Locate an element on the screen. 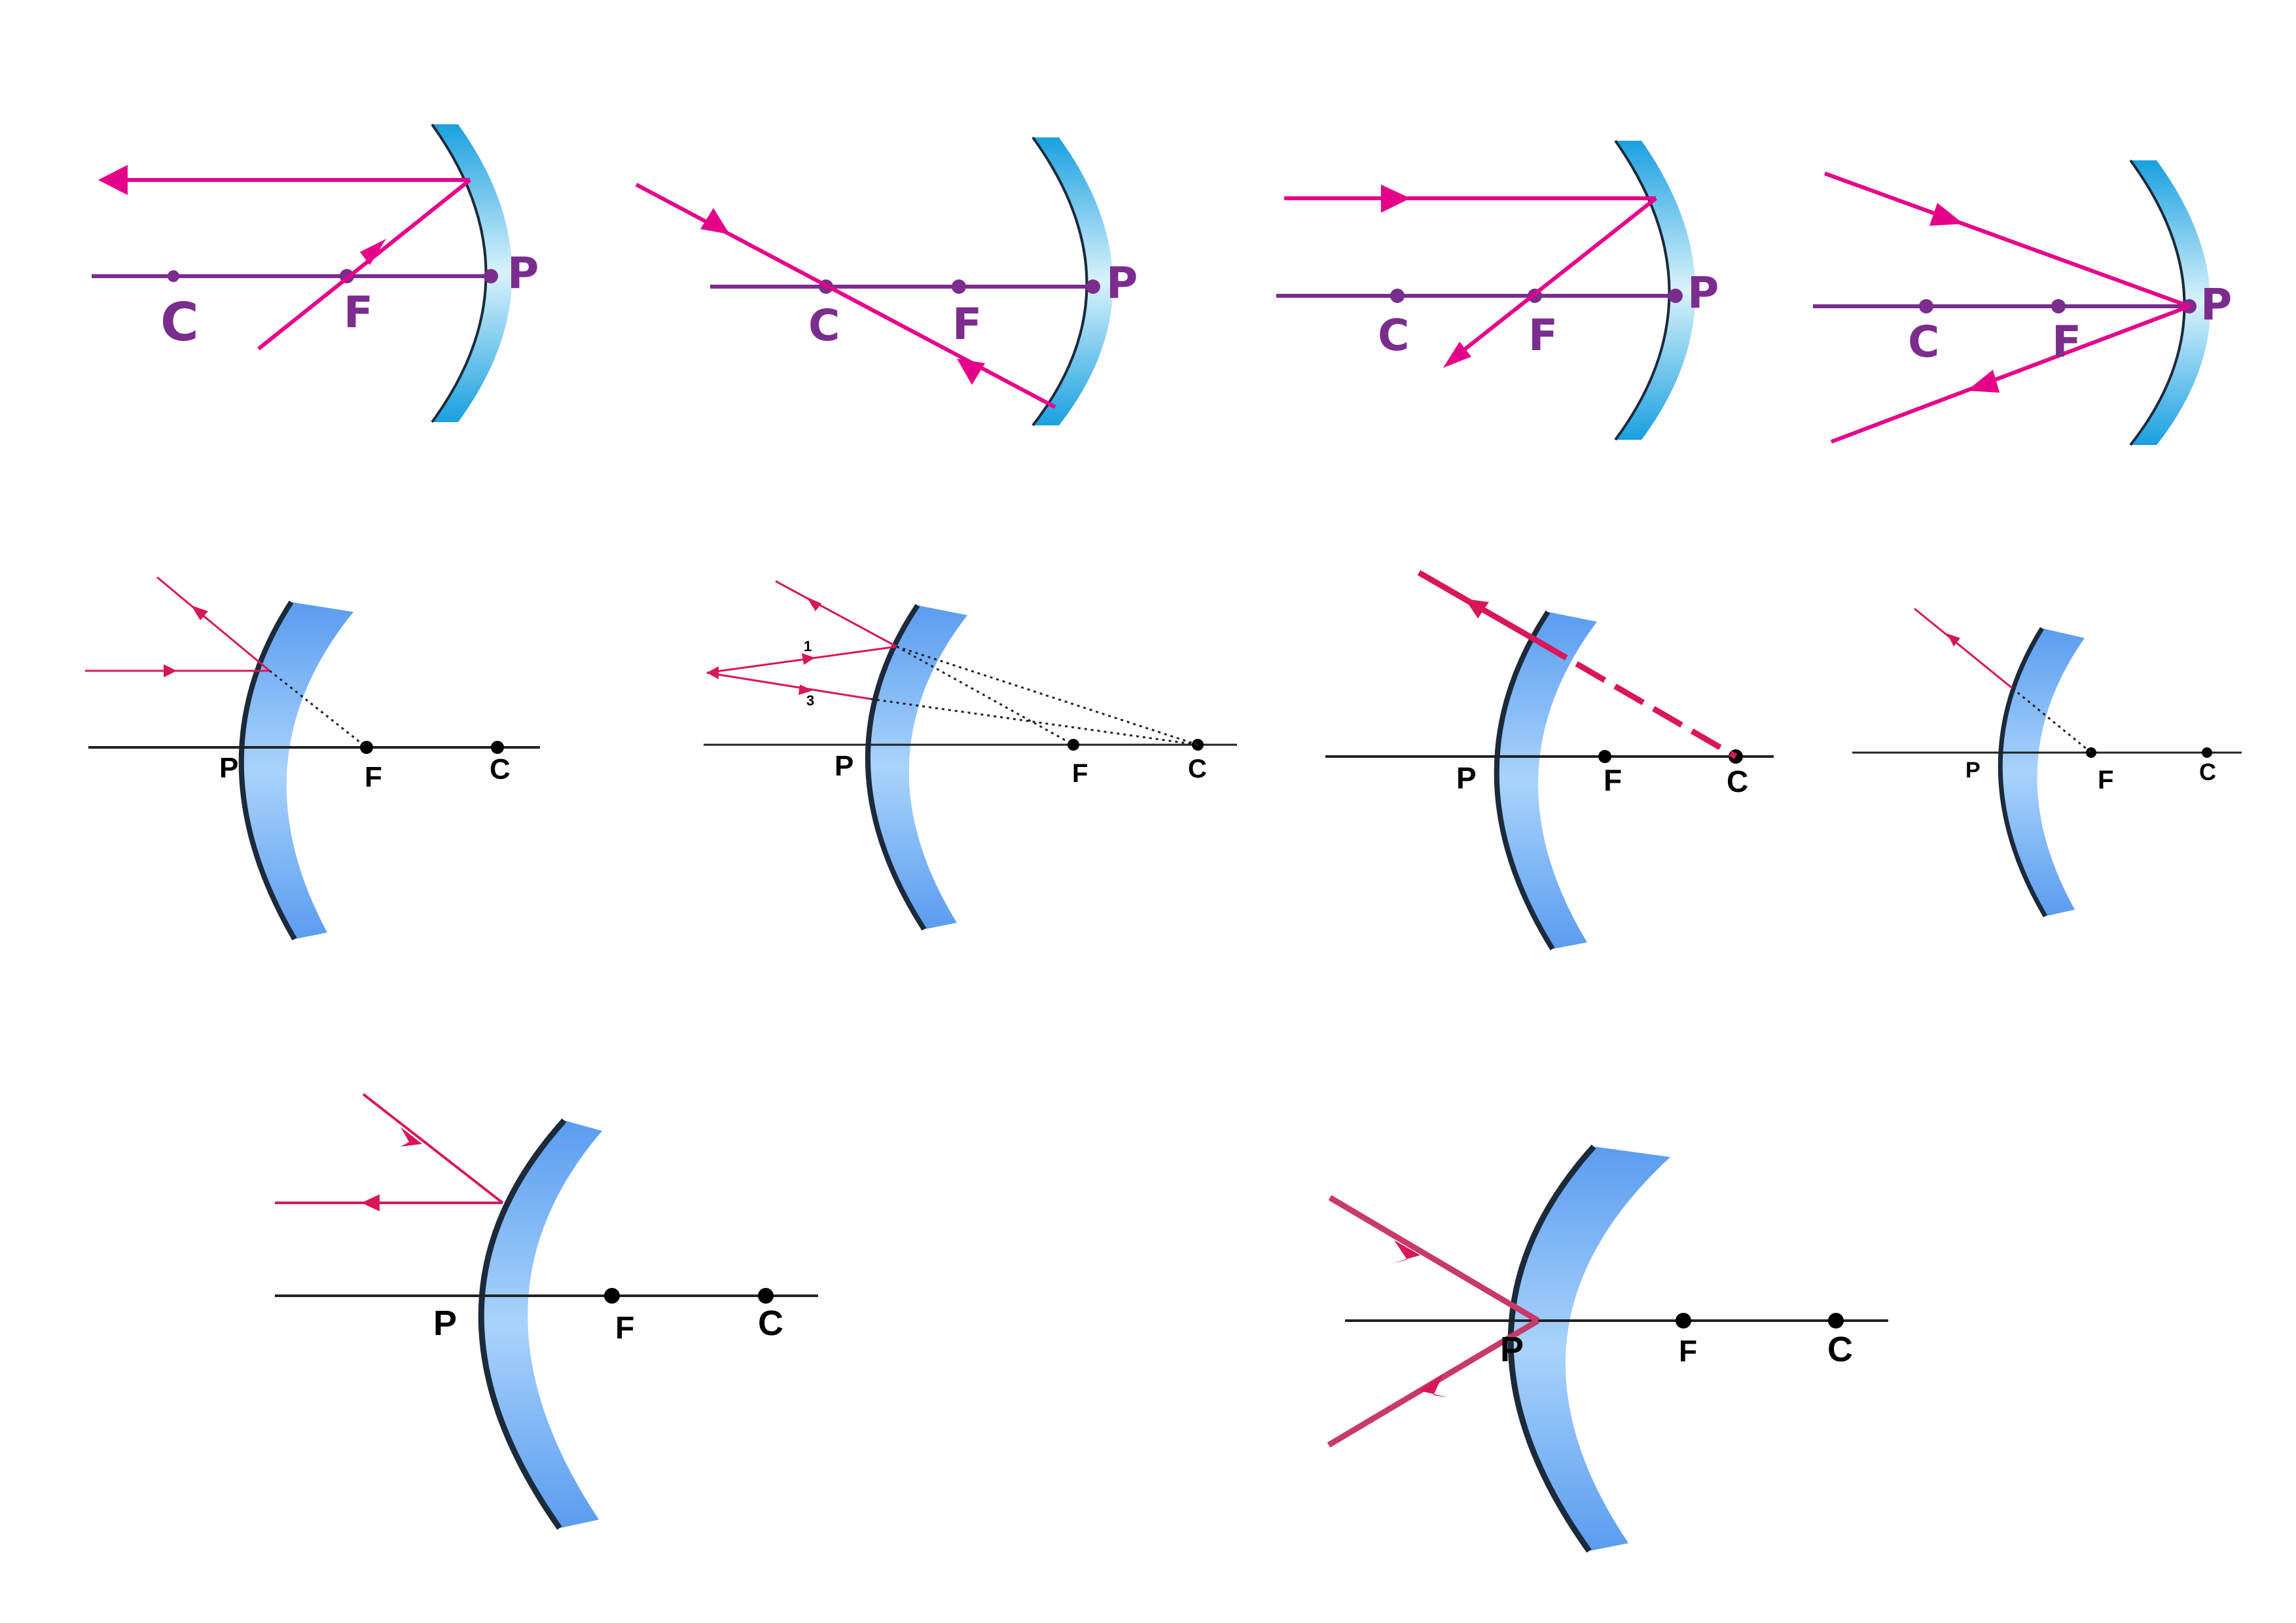  diagram-convex-multiple-rays: 1 3 P F C is located at coordinates (970, 755).